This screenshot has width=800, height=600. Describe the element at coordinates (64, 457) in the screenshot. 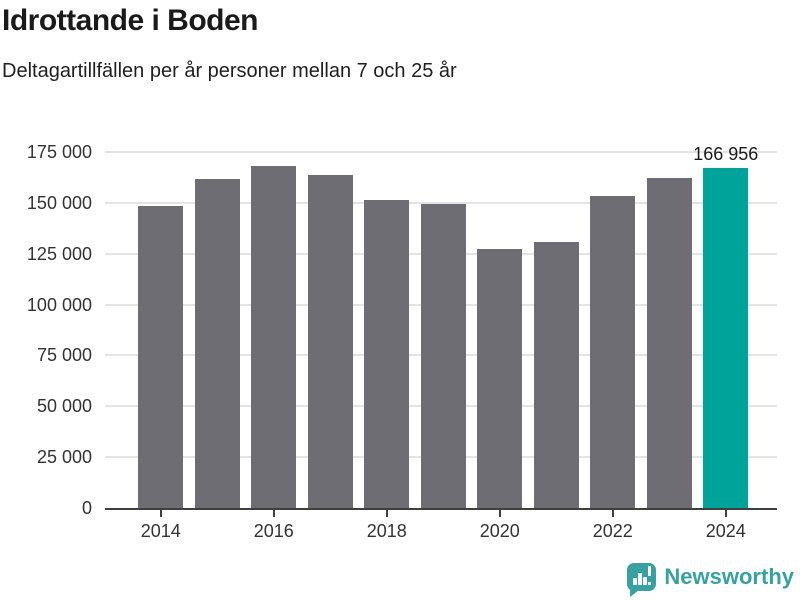

I see `y-axis-tick-label: 25 000` at that location.